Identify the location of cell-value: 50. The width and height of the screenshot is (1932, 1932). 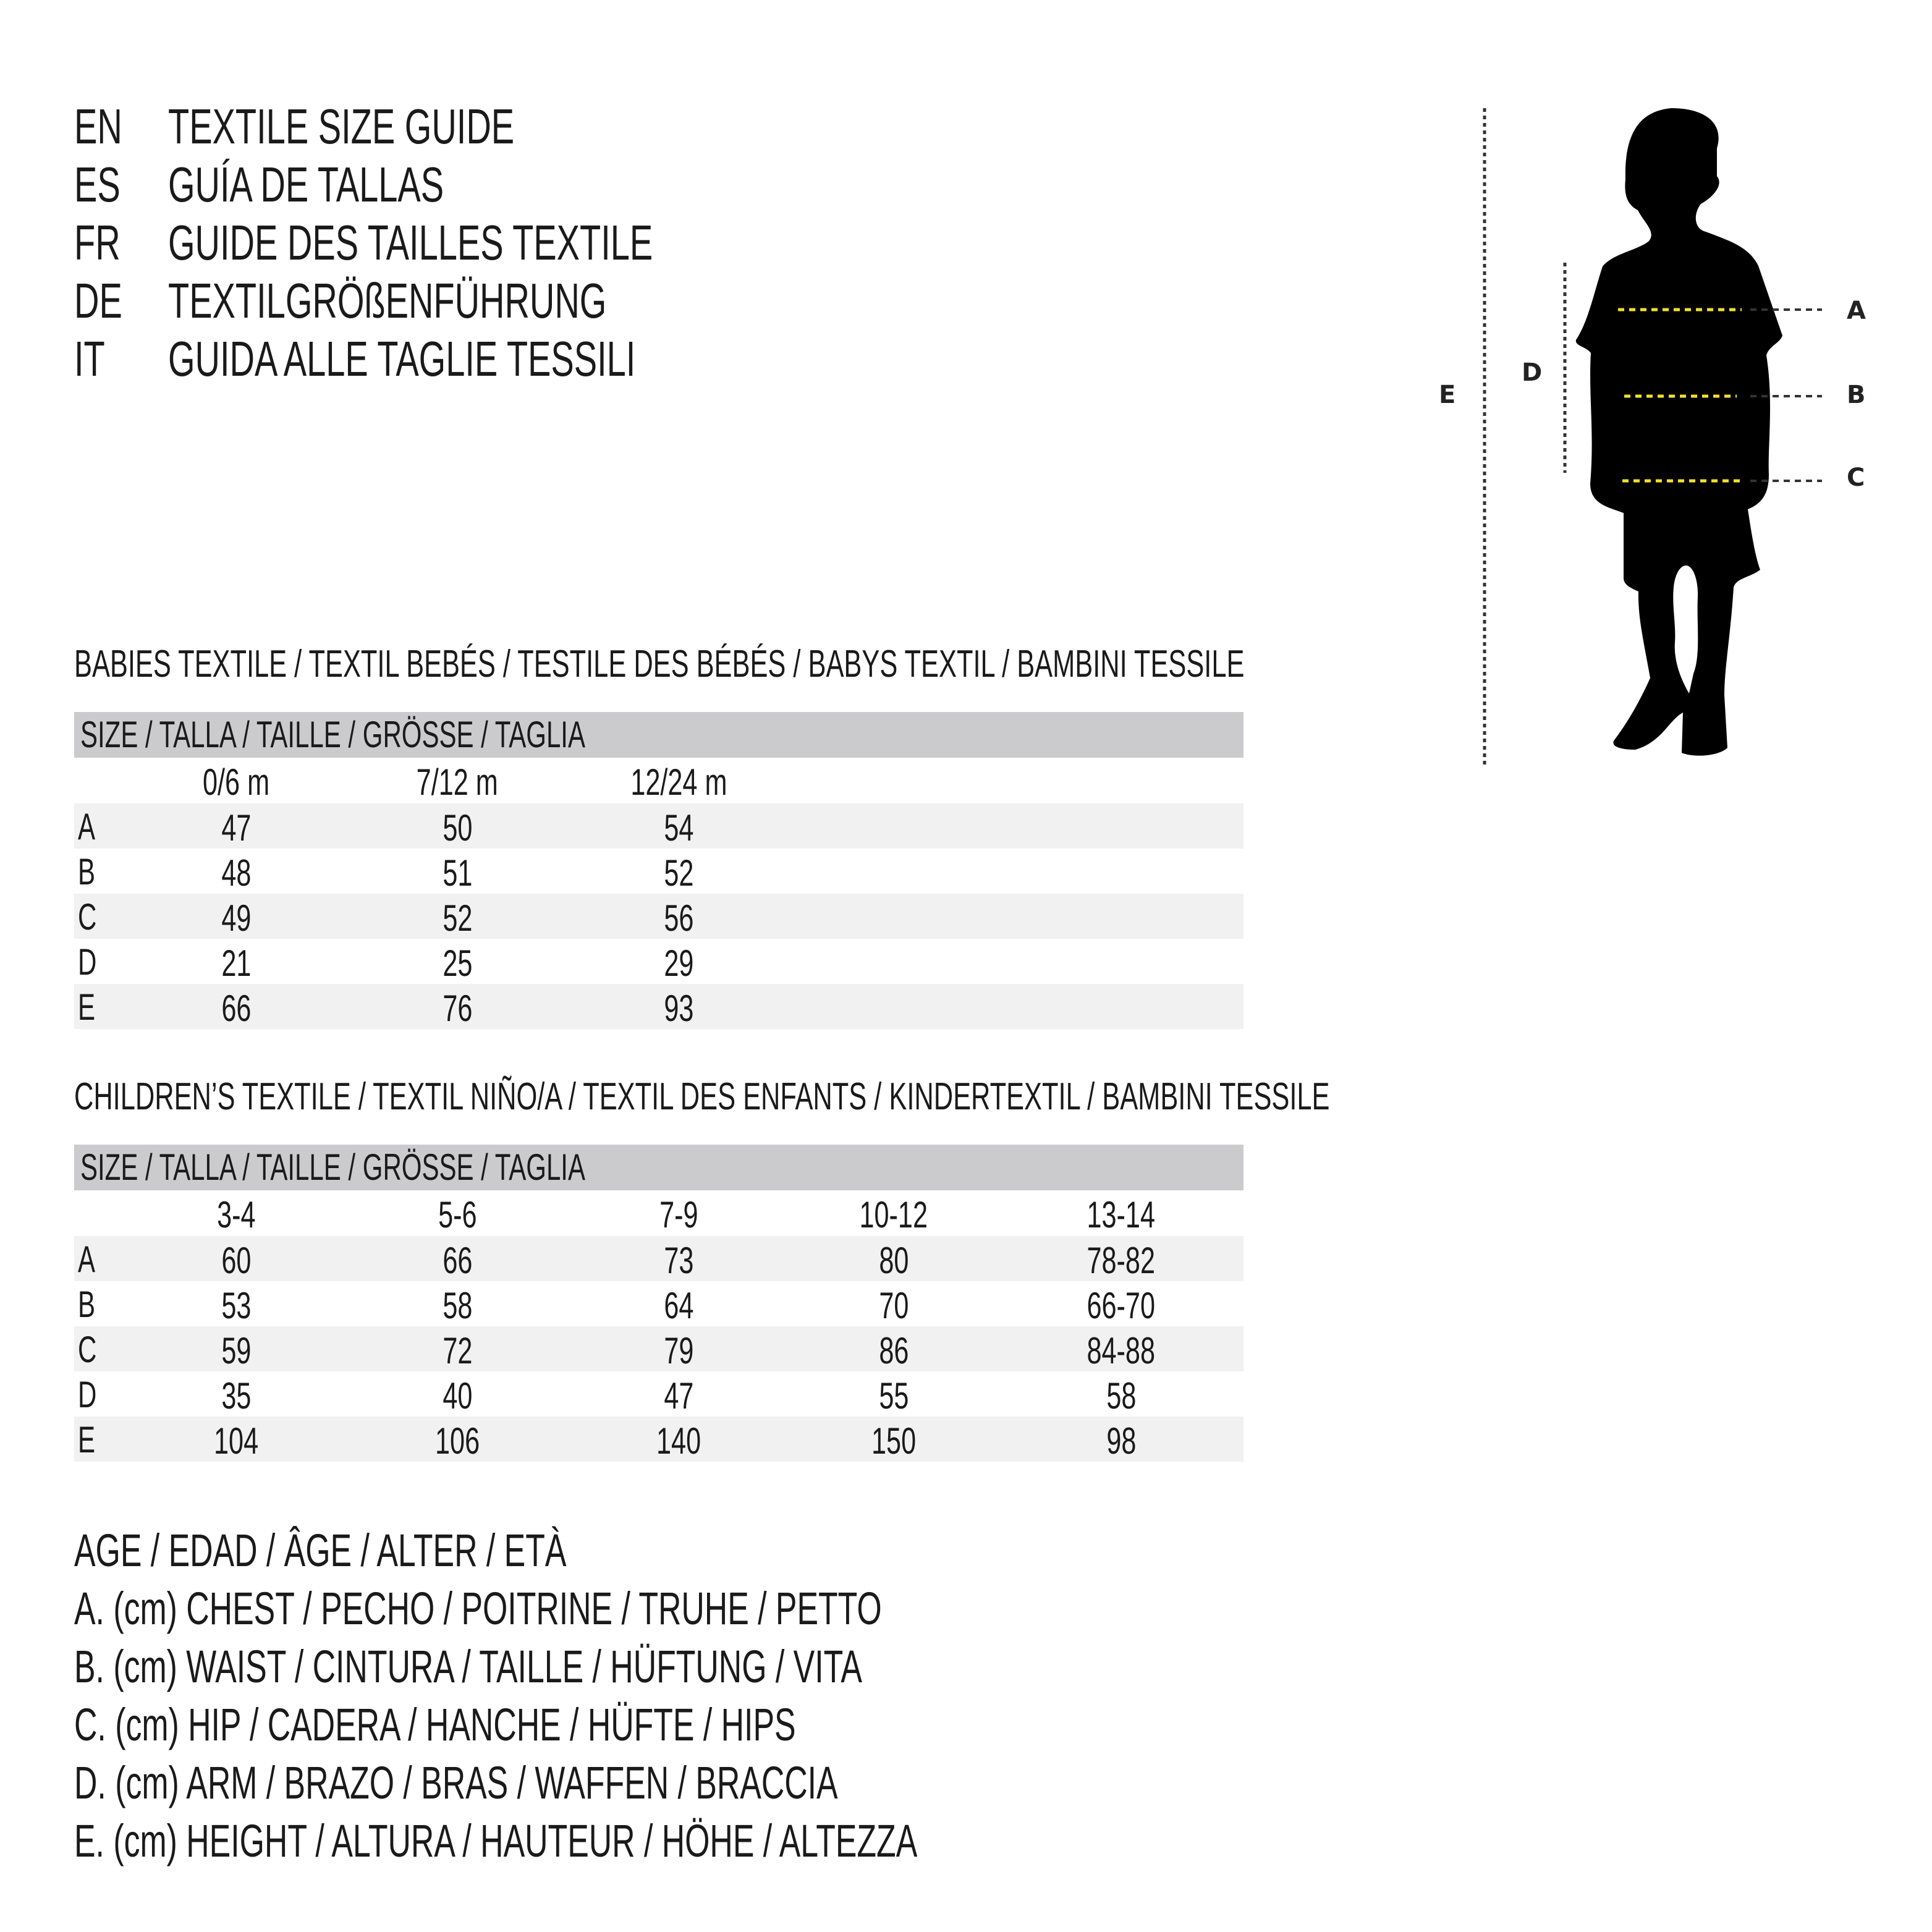
(457, 828).